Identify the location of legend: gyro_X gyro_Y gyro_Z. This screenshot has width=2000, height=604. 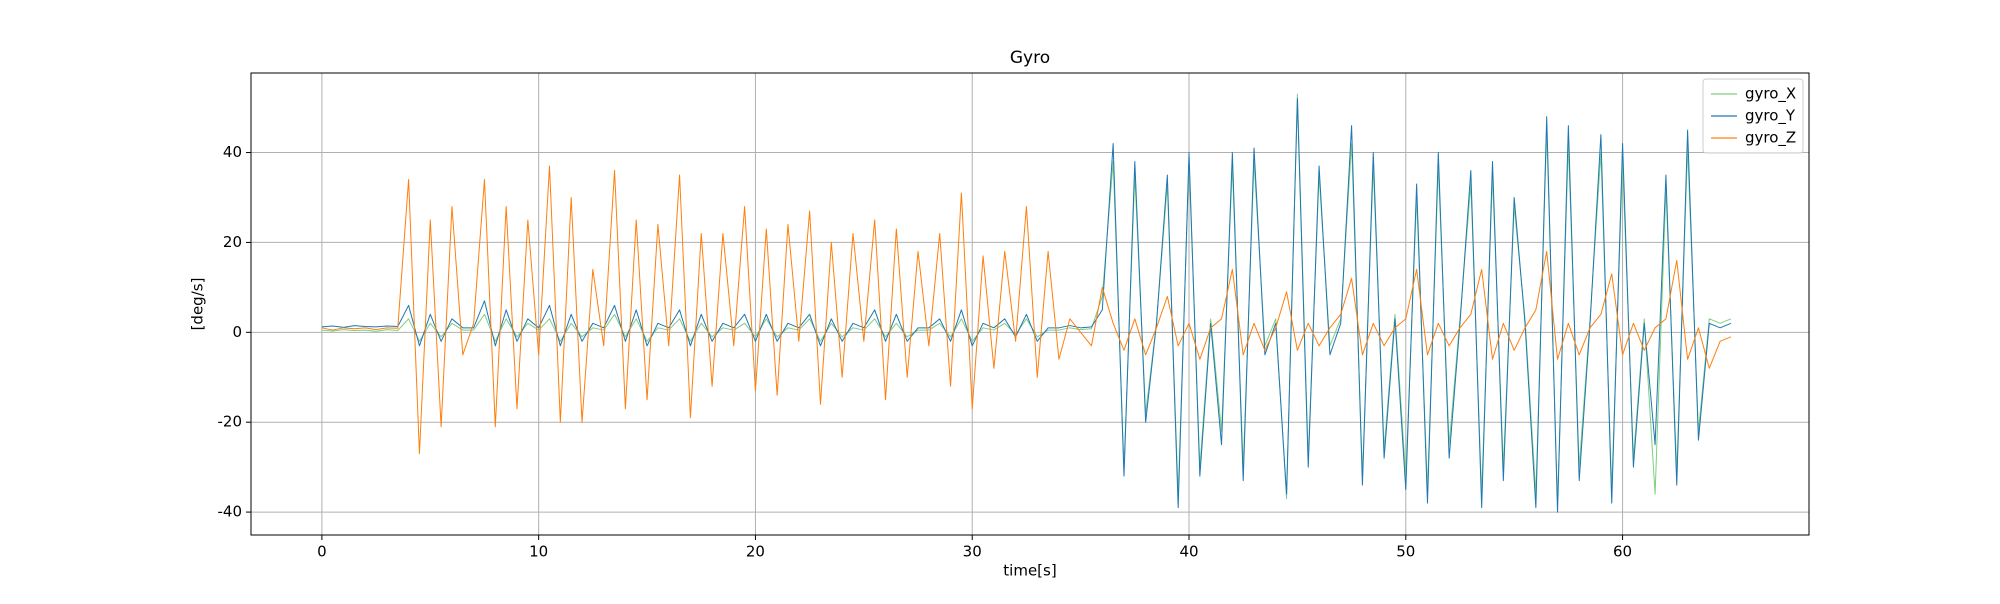
(1753, 116).